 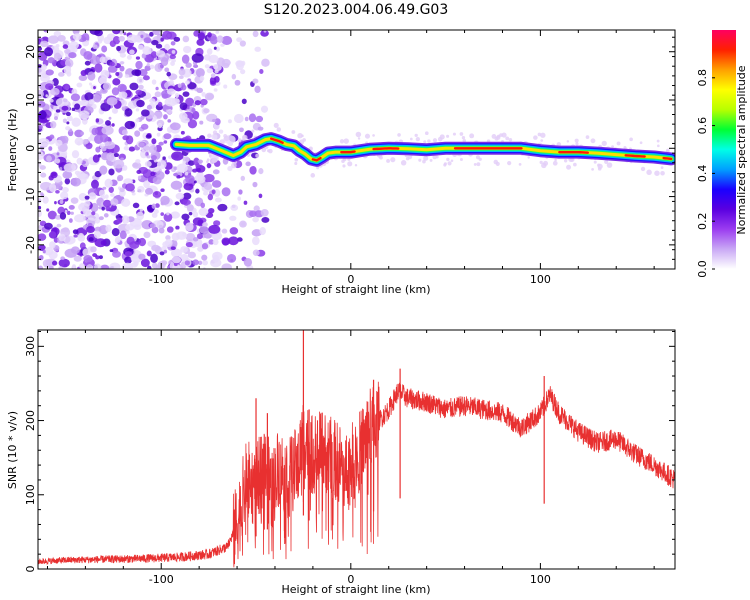 I want to click on spectrogram-x-axis-label: Height of straight line (km), so click(x=355, y=289).